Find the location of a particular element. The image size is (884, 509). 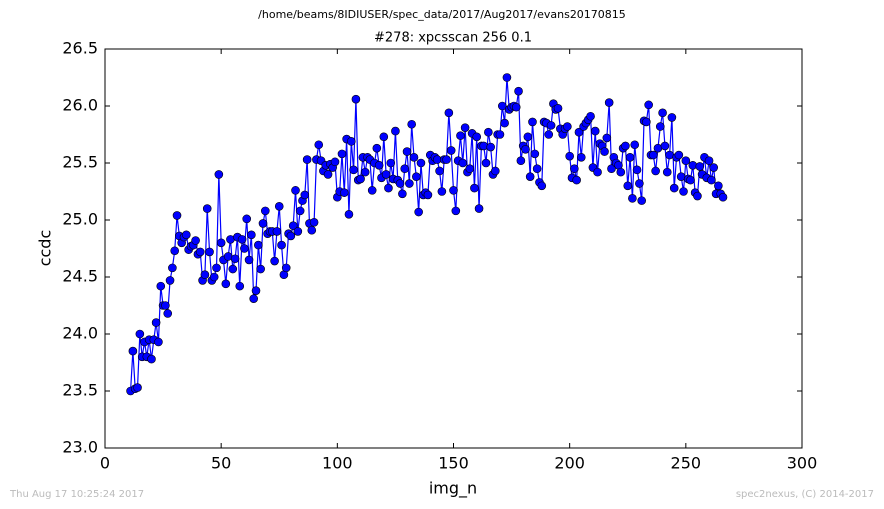

footer-left: Thu Aug 17 10:25:24 2017 is located at coordinates (76, 494).